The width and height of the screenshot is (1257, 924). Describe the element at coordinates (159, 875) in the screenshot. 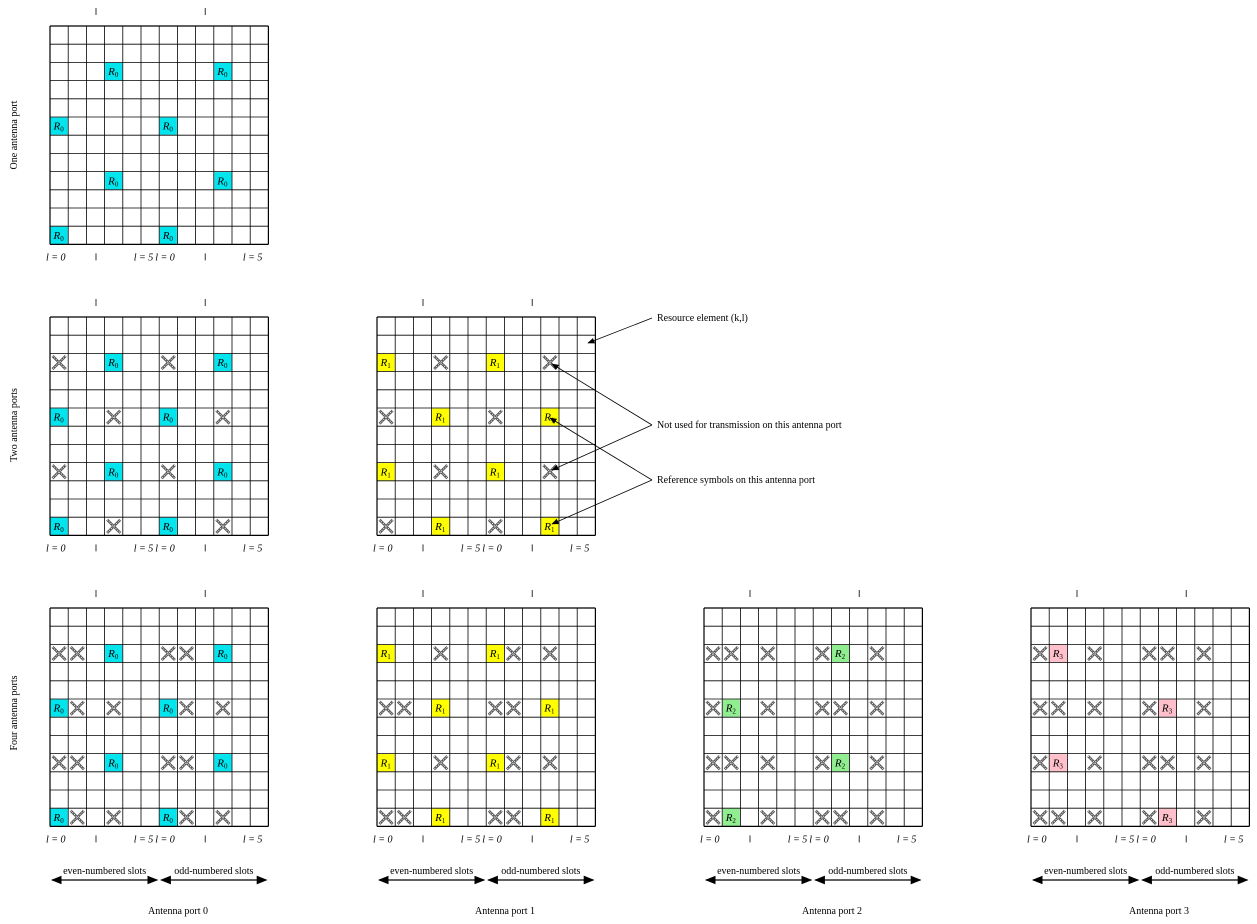

I see `slot-arrows-port-0: even-numbered slots odd-numbered slots` at that location.